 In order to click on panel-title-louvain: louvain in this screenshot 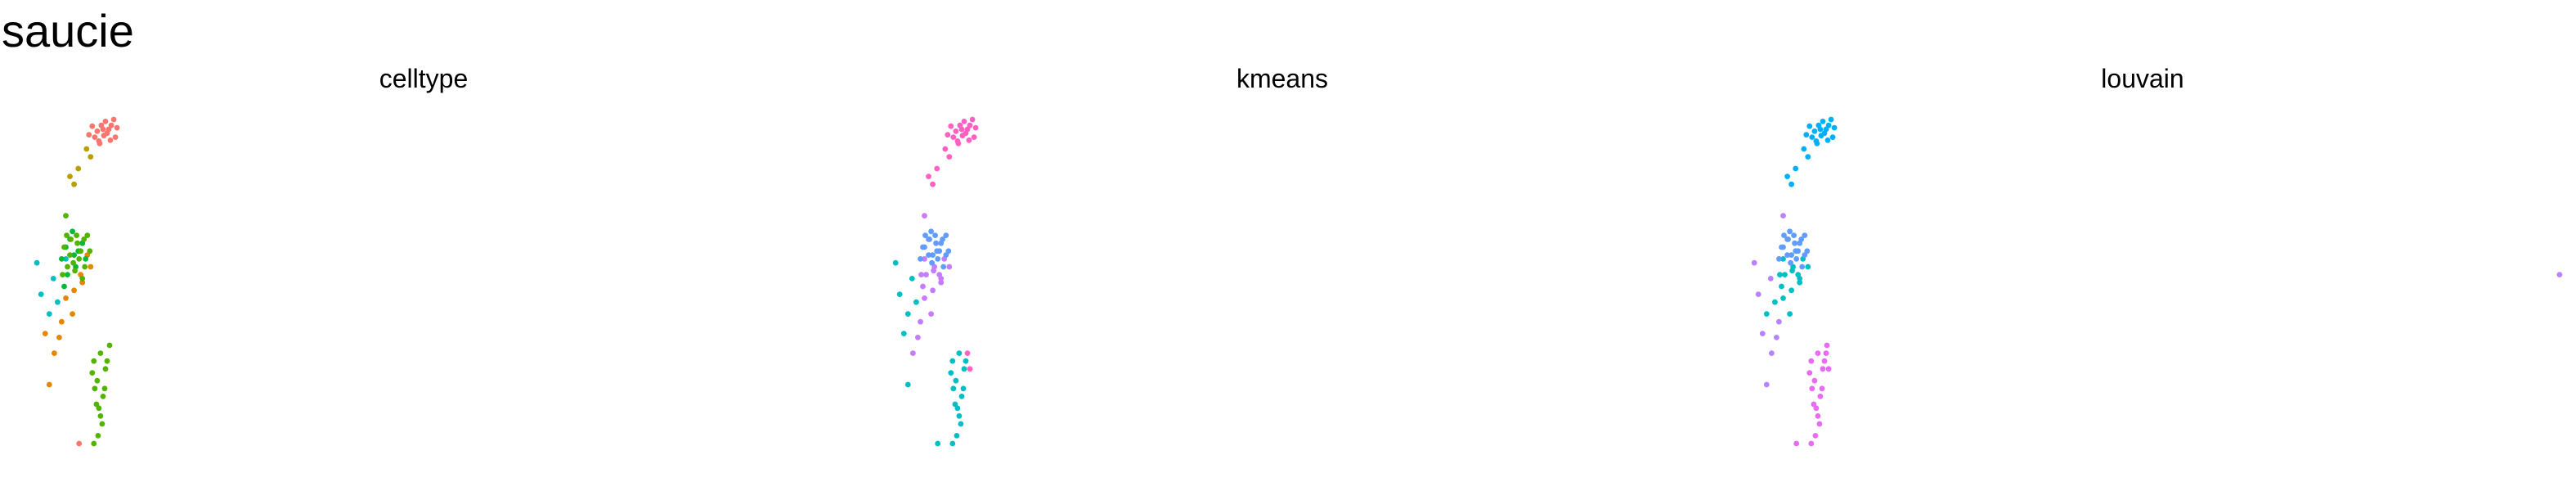, I will do `click(2143, 79)`.